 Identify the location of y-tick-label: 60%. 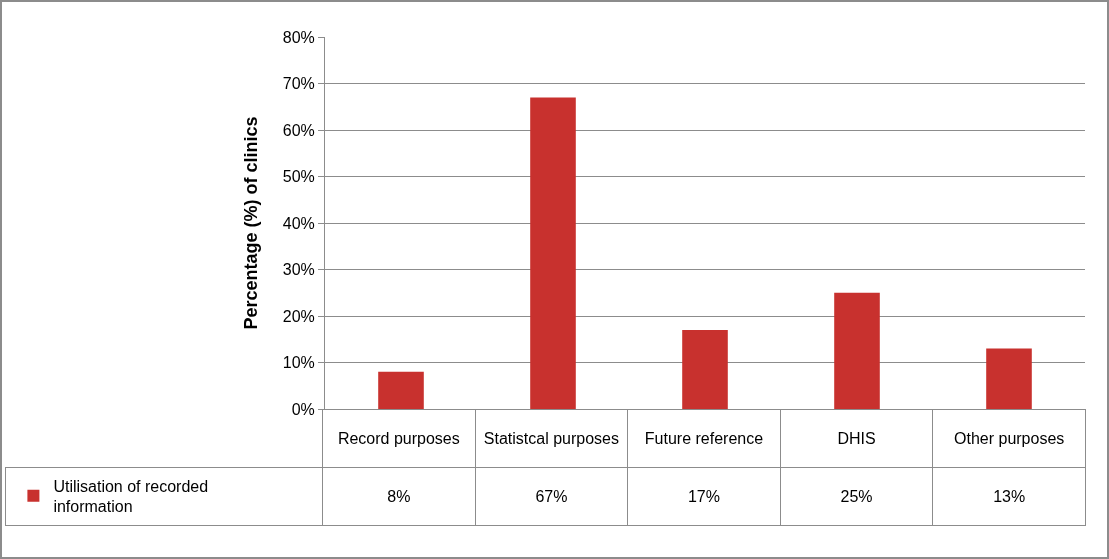
(298, 130).